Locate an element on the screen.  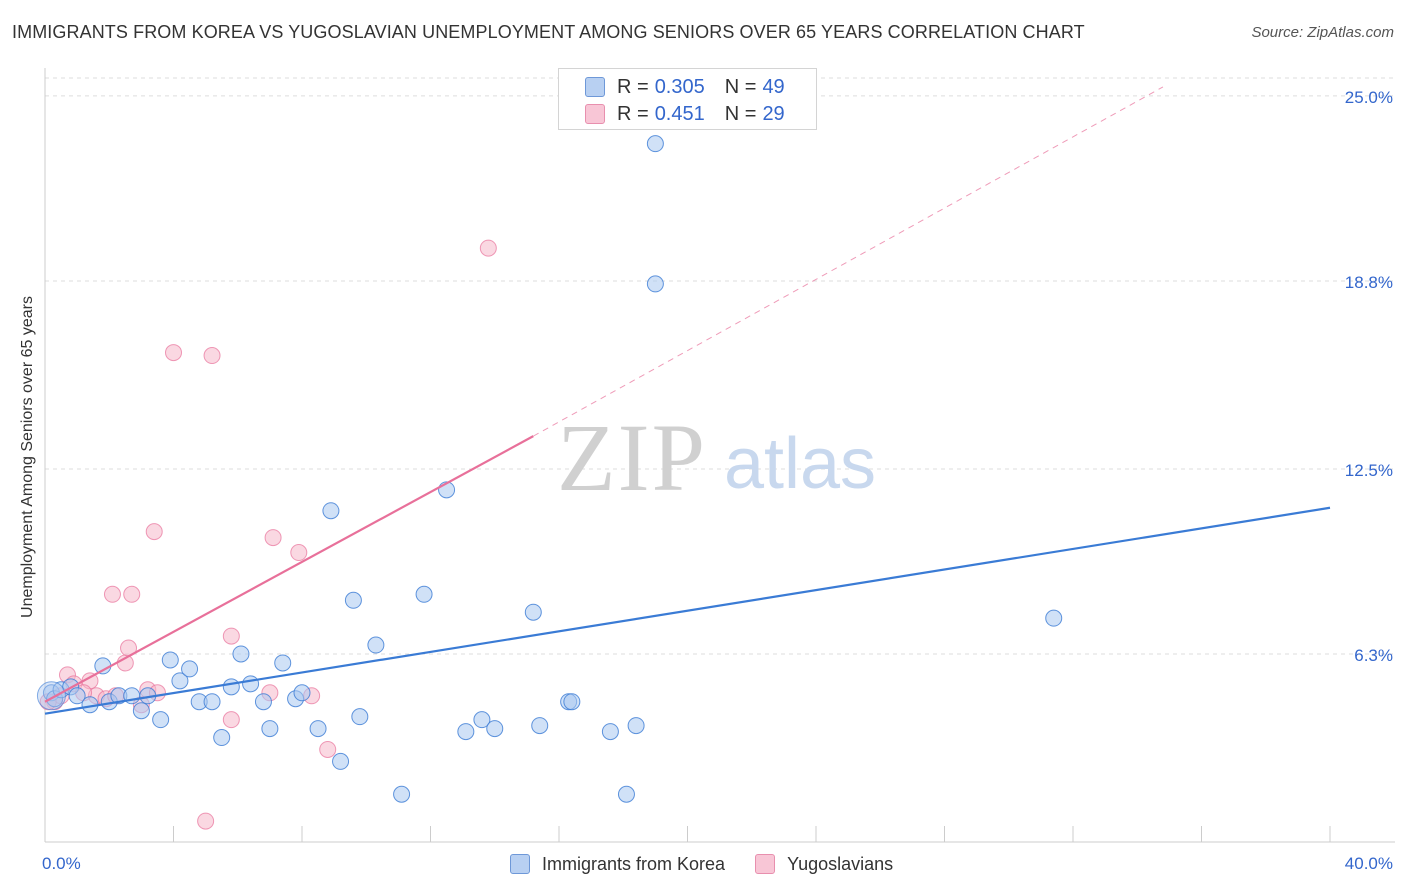
yugo-legend-label: Yugoslavians is located at coordinates (840, 863).